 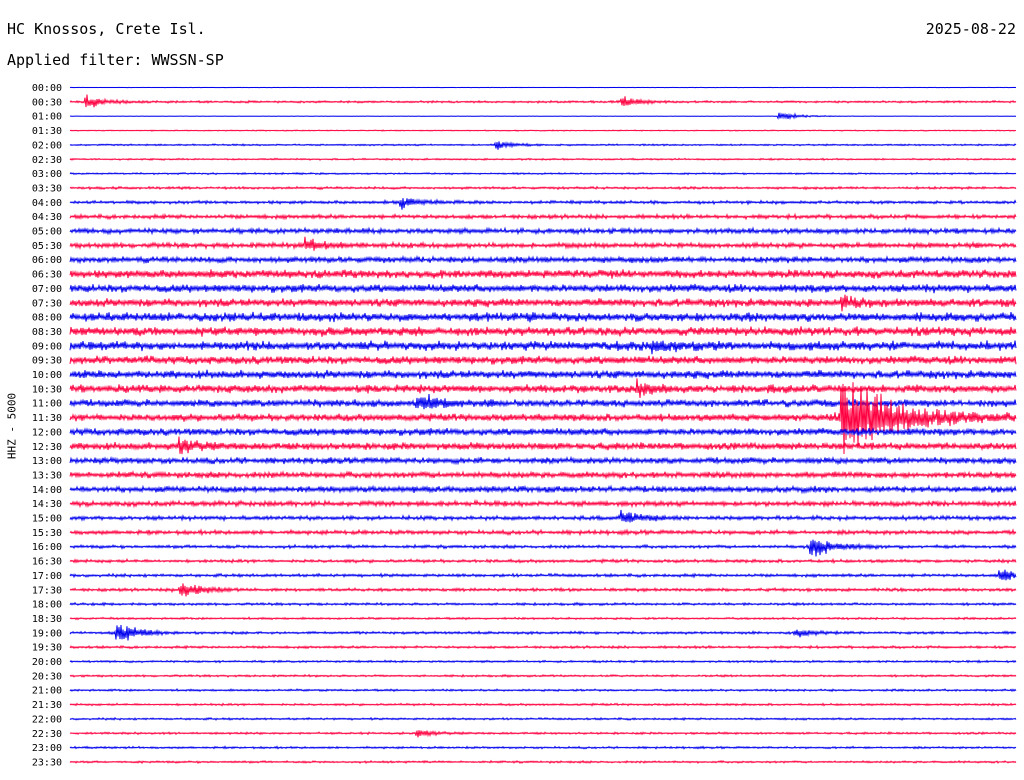 What do you see at coordinates (47, 504) in the screenshot?
I see `time-tick-1430: 14:30` at bounding box center [47, 504].